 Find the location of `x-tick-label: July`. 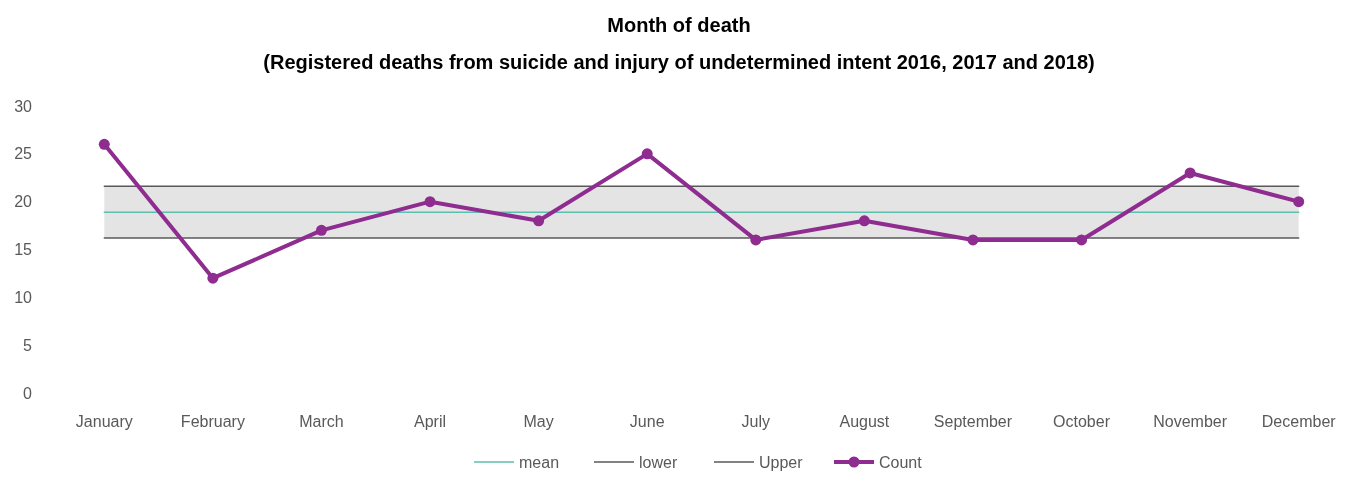

x-tick-label: July is located at coordinates (756, 421).